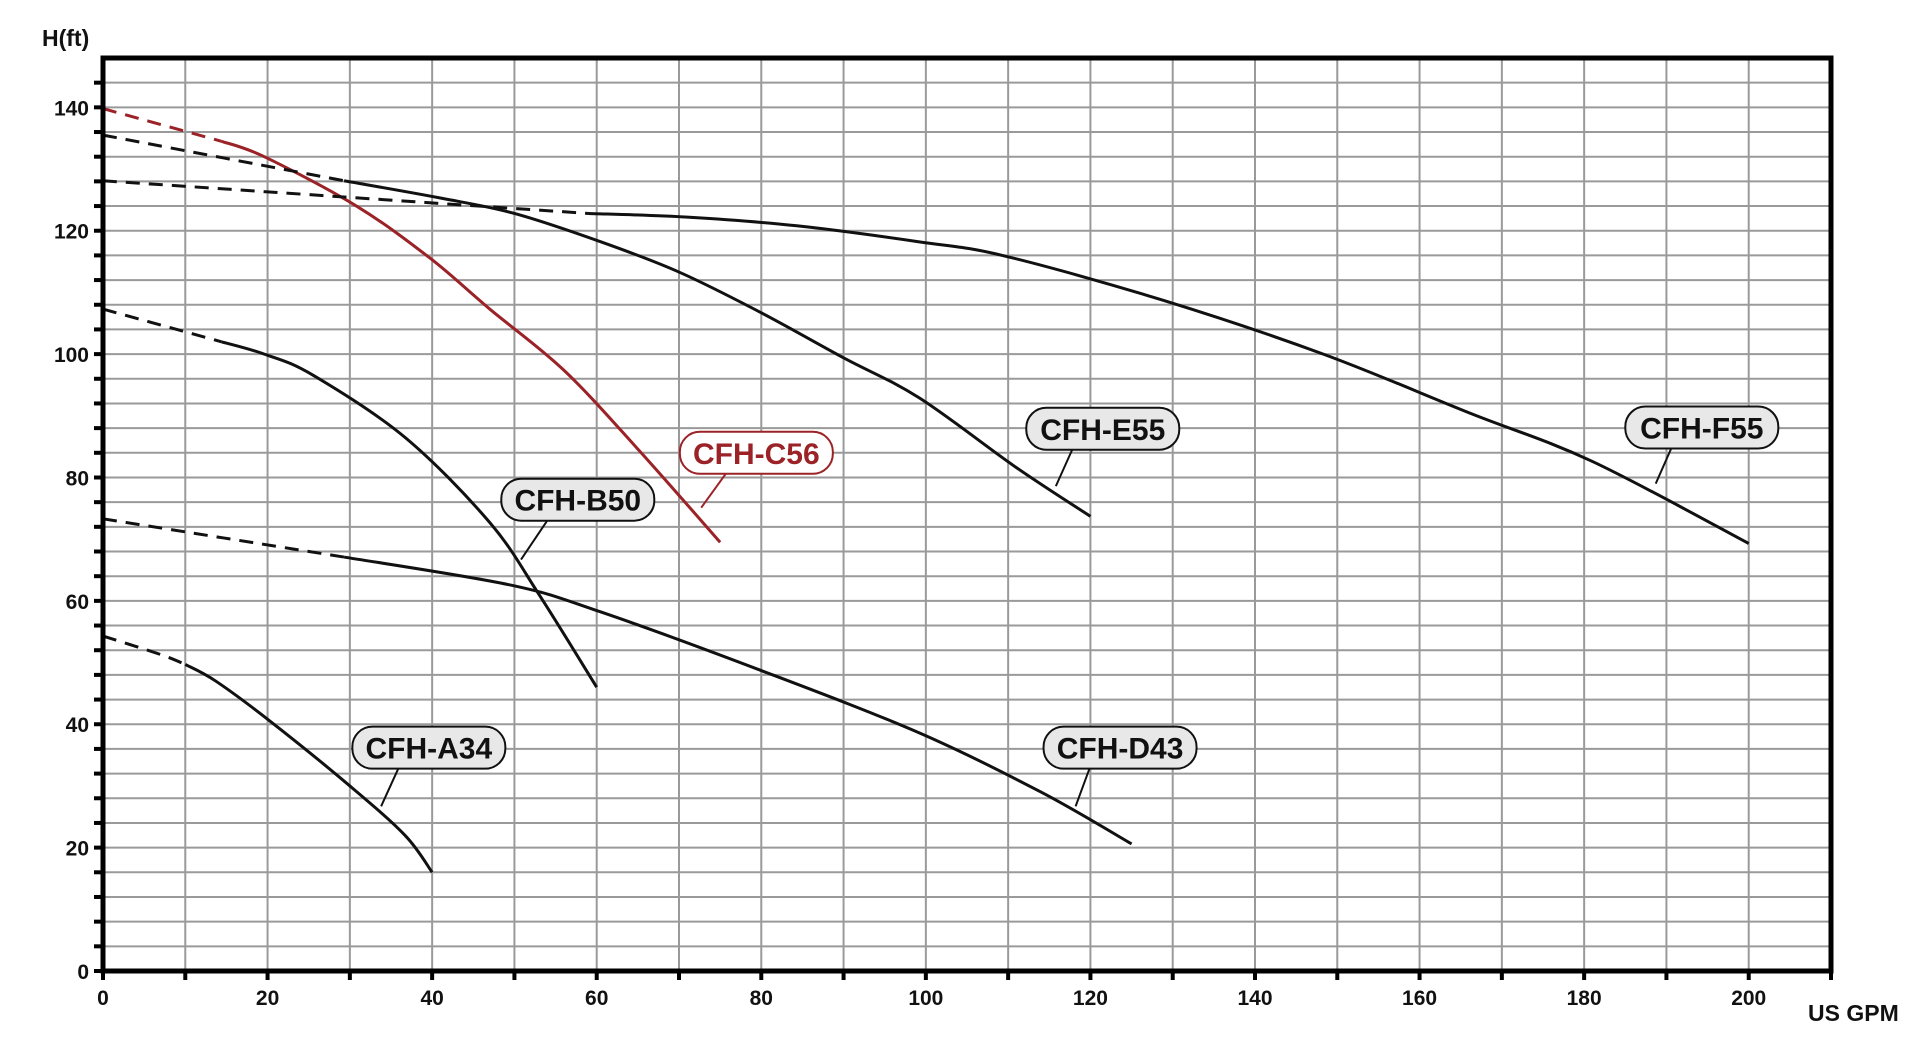 The width and height of the screenshot is (1920, 1037). Describe the element at coordinates (77, 602) in the screenshot. I see `y-tick-label: 60` at that location.